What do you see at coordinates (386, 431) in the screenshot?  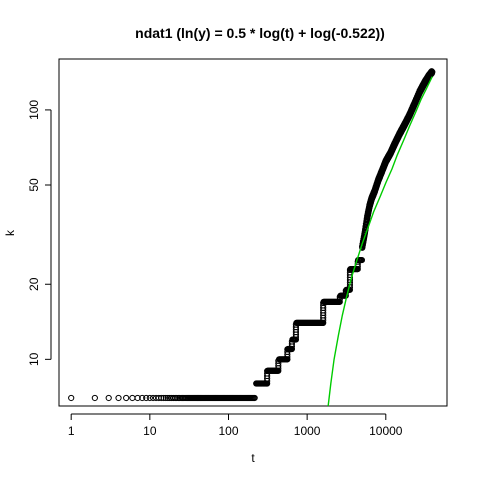 I see `x-tick-label: 10000` at bounding box center [386, 431].